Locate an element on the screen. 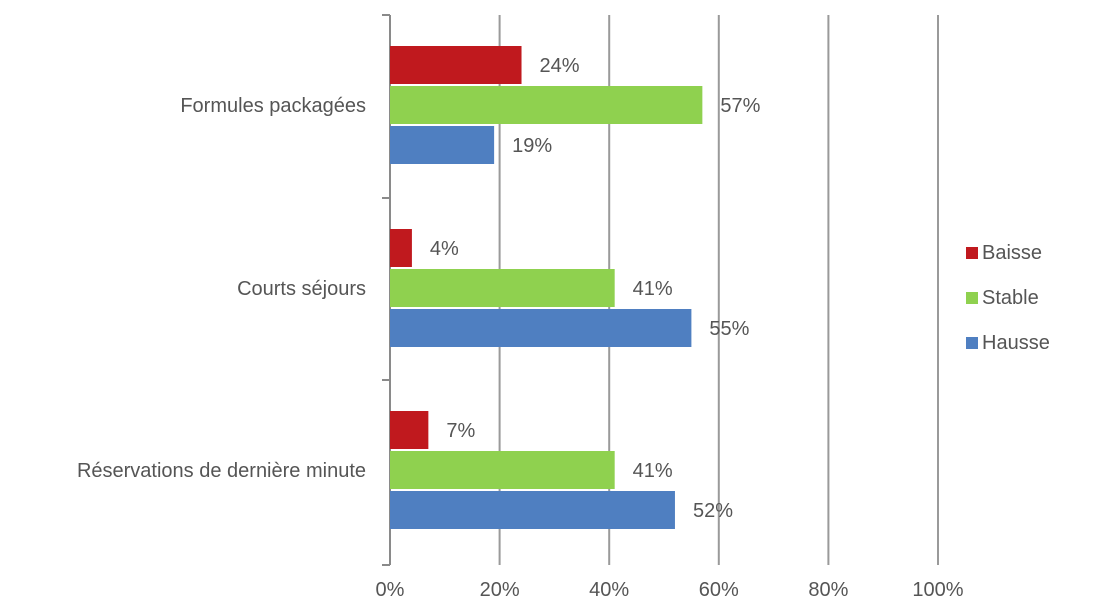  data-label: 55% is located at coordinates (729, 329).